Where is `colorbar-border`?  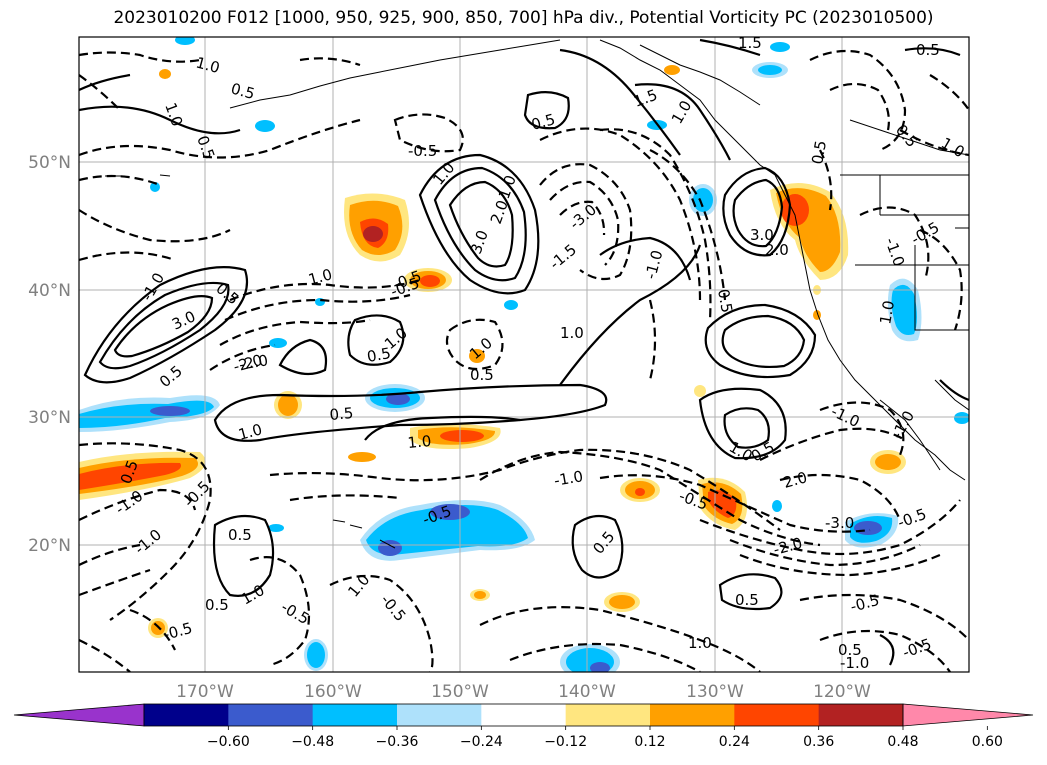 colorbar-border is located at coordinates (523, 715).